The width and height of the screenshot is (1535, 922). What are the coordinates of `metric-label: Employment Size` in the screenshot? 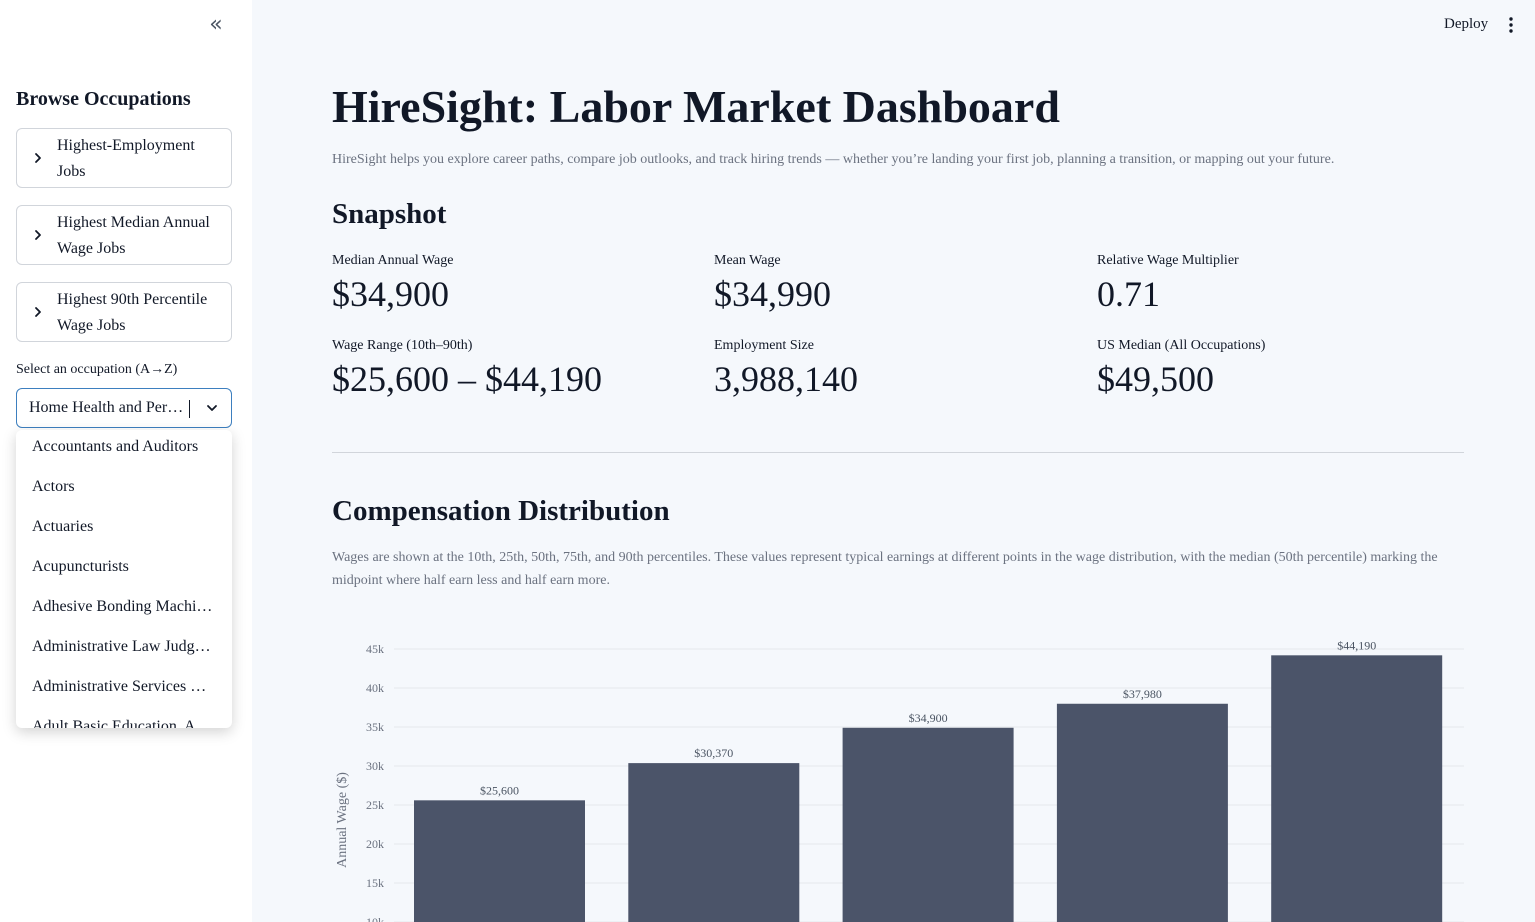 It's located at (764, 345).